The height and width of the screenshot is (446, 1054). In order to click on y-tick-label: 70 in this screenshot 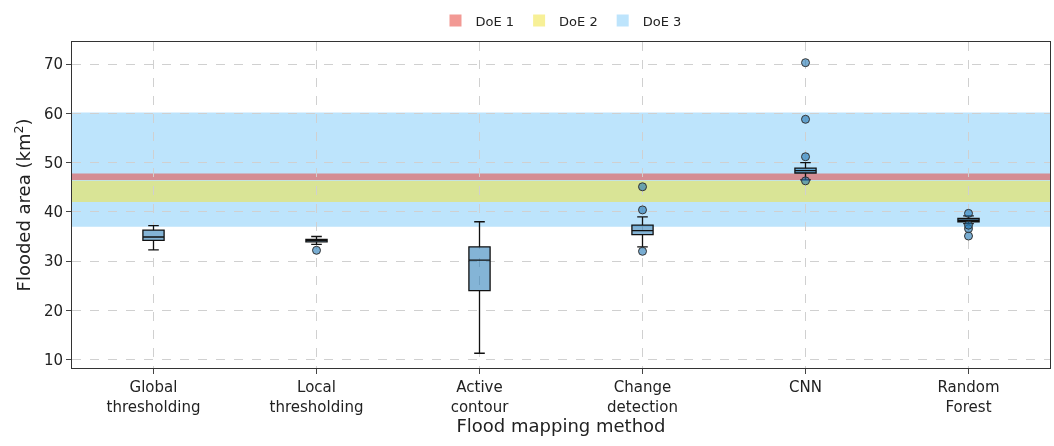, I will do `click(53, 64)`.